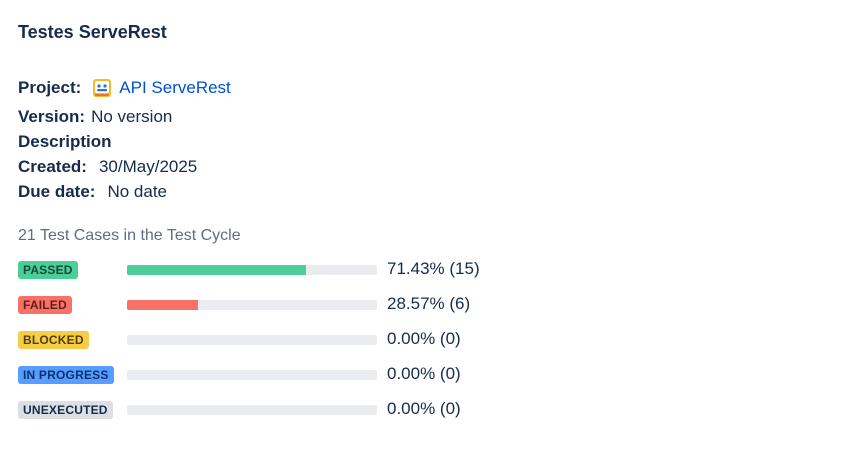 The width and height of the screenshot is (853, 449). What do you see at coordinates (129, 235) in the screenshot?
I see `test-case-summary: 21 Test Cases in the Test Cycle` at bounding box center [129, 235].